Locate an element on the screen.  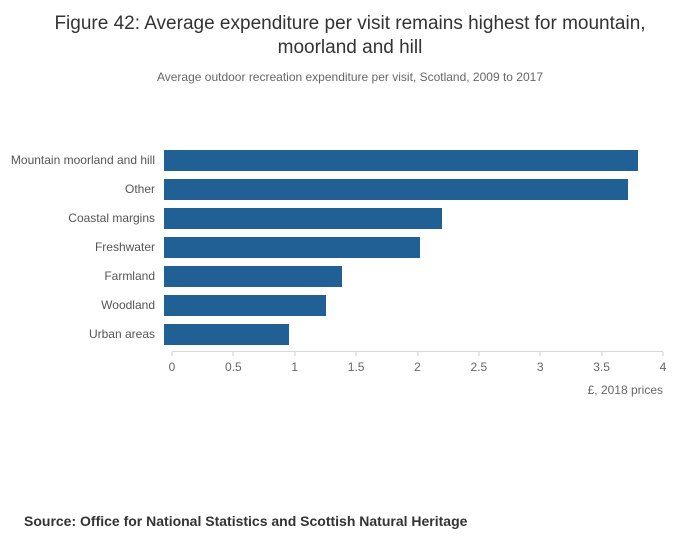
x-tick-label: 0.5 is located at coordinates (233, 366).